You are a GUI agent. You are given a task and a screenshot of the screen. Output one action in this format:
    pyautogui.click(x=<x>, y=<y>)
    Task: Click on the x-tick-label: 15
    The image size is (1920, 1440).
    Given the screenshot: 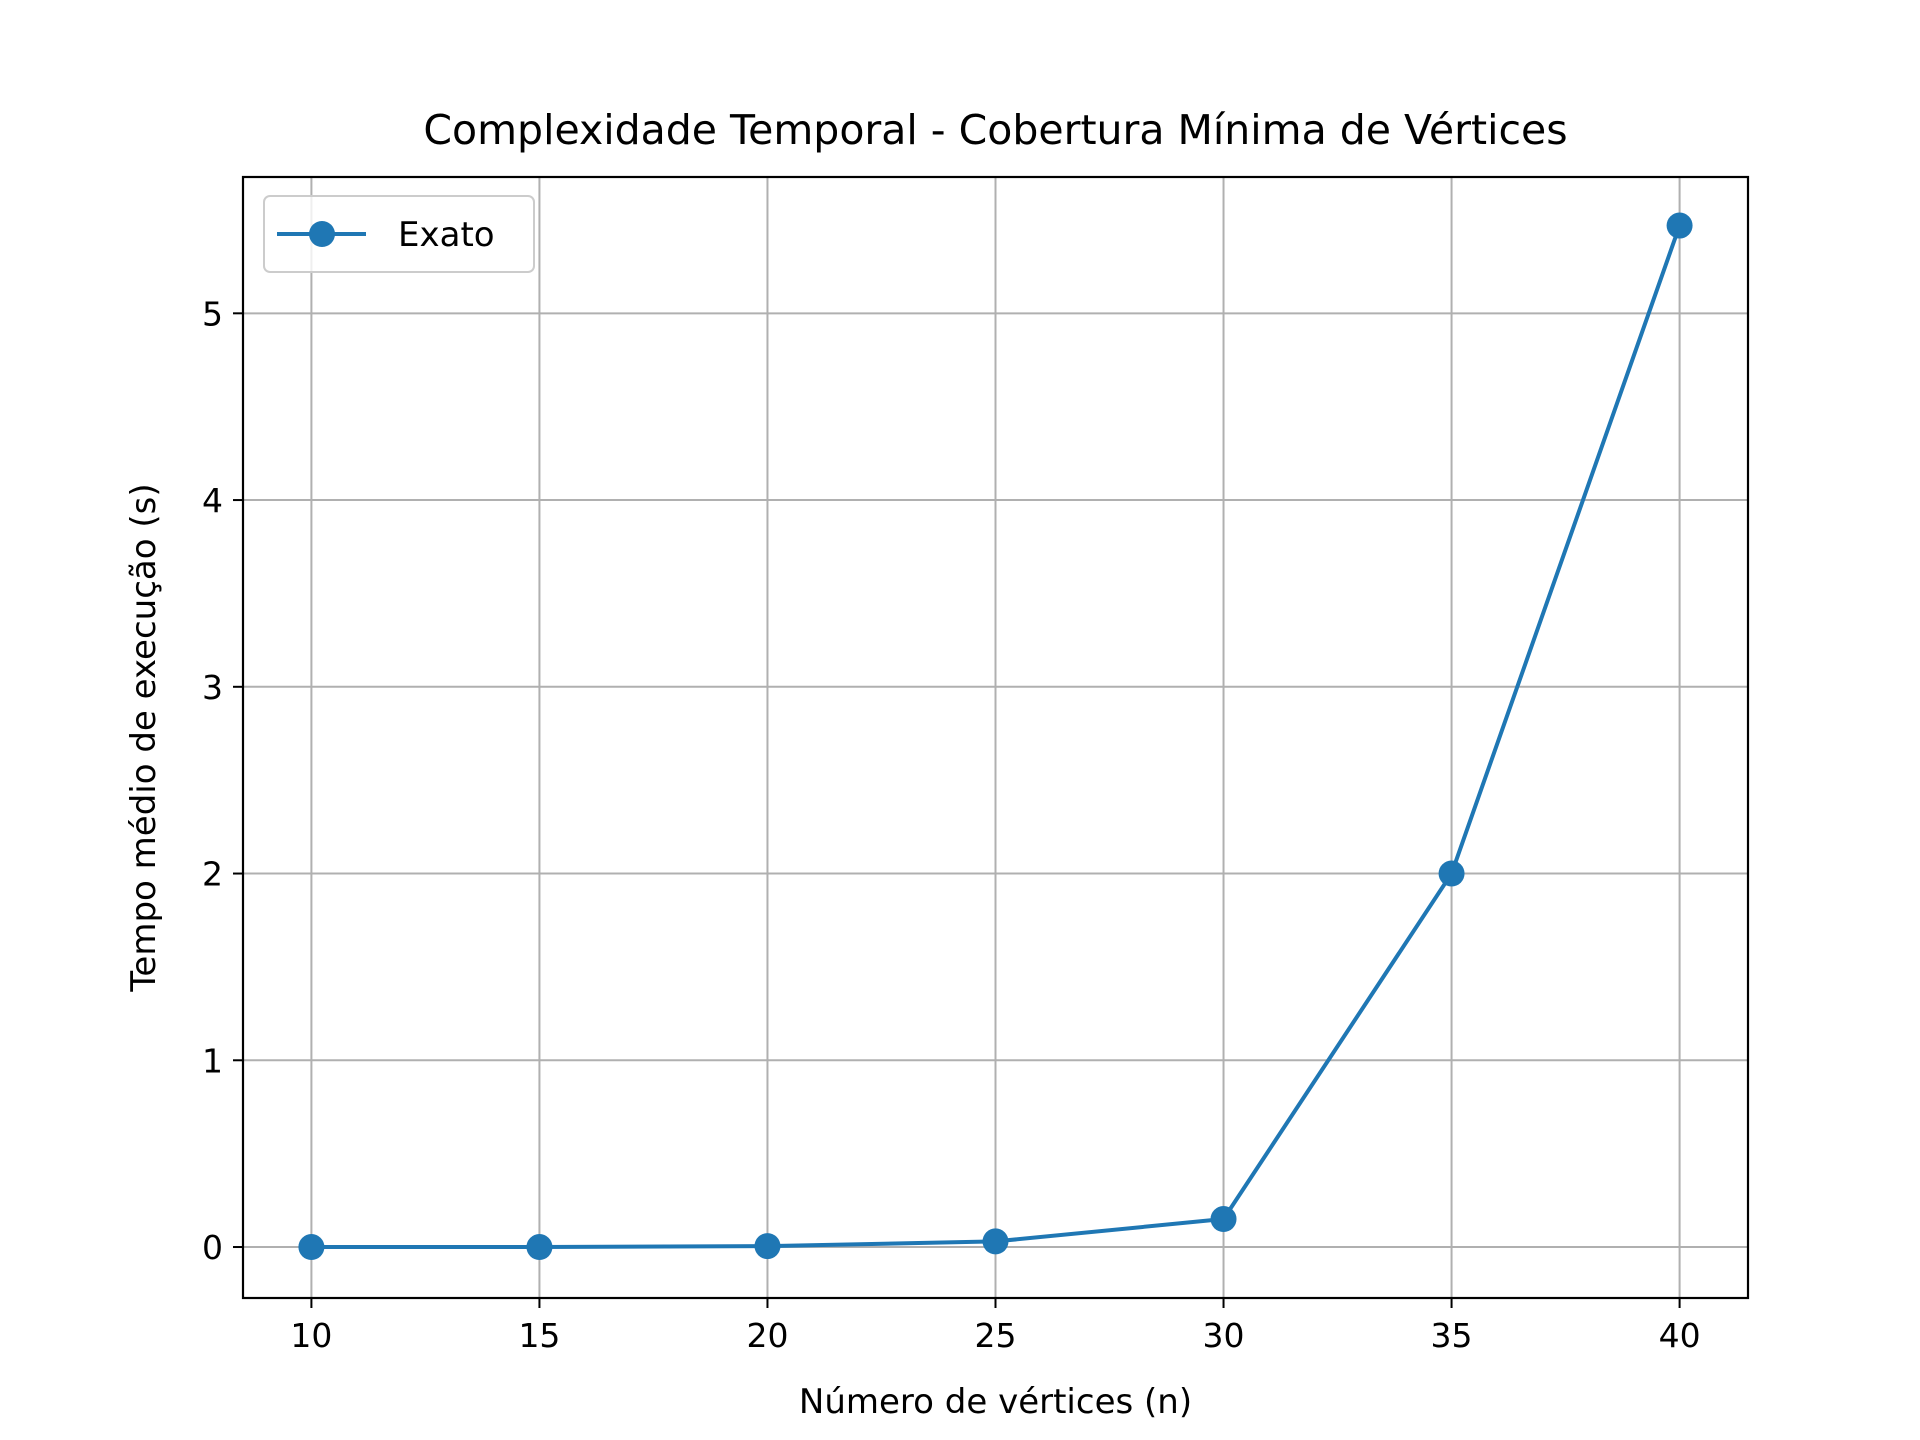 What is the action you would take?
    pyautogui.click(x=539, y=1335)
    